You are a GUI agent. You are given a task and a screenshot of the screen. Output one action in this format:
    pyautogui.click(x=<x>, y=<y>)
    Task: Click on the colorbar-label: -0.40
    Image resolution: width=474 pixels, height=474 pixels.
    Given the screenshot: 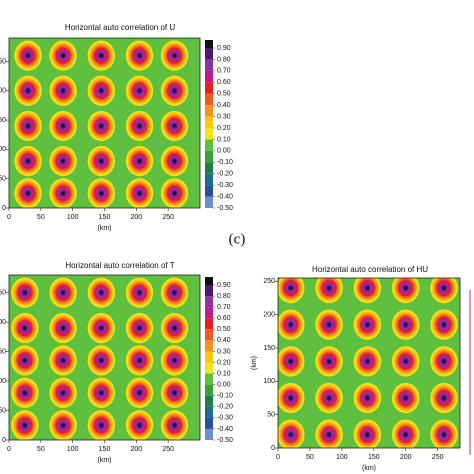 What is the action you would take?
    pyautogui.click(x=225, y=429)
    